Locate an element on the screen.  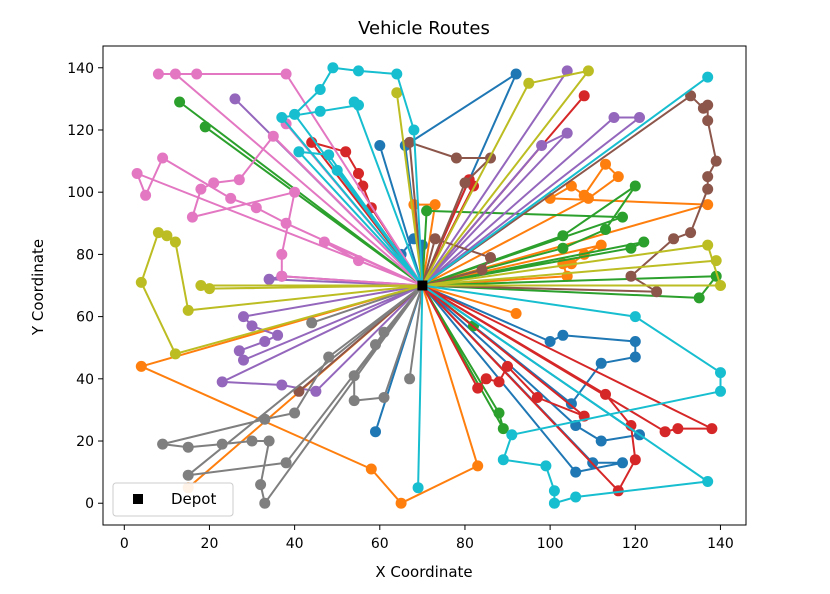
y-tick-label: 20 is located at coordinates (85, 442).